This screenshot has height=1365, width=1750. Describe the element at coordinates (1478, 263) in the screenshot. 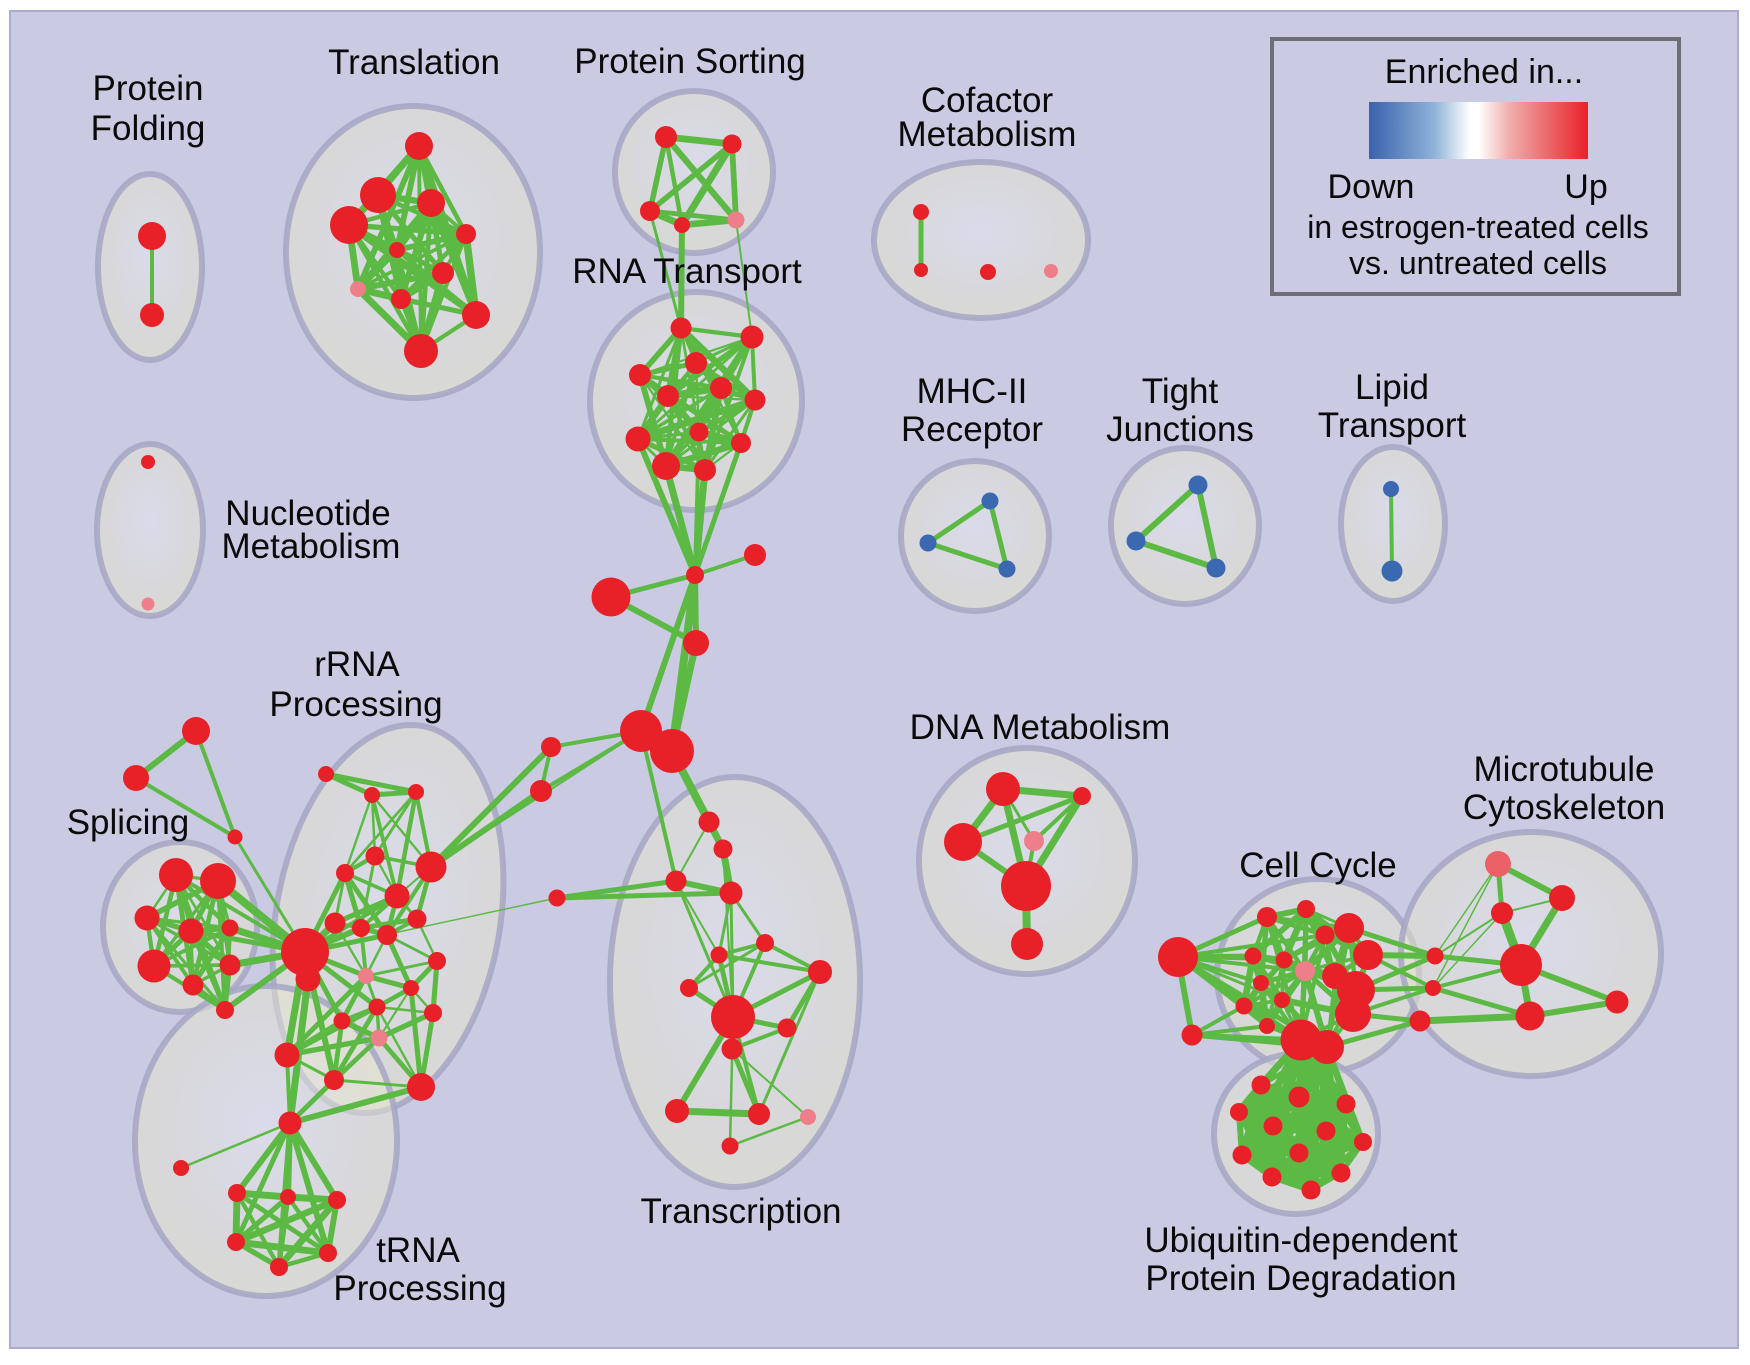

I see `svg-text: vs. untreated cells` at that location.